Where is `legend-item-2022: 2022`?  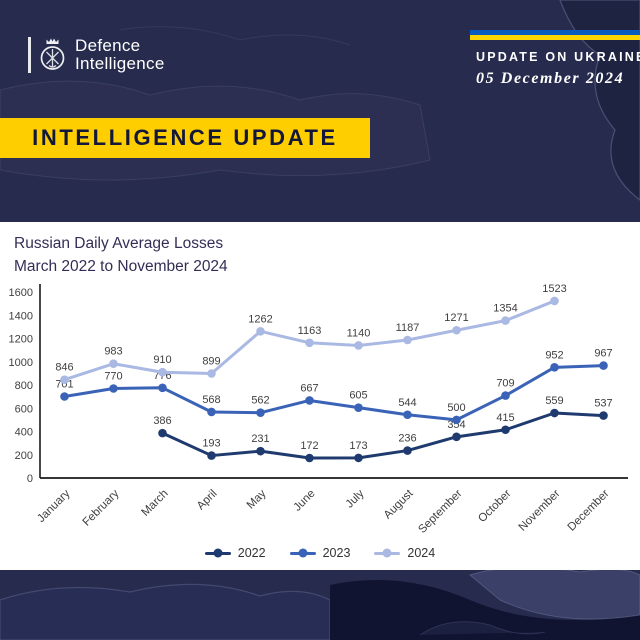
legend-item-2022: 2022 is located at coordinates (235, 553).